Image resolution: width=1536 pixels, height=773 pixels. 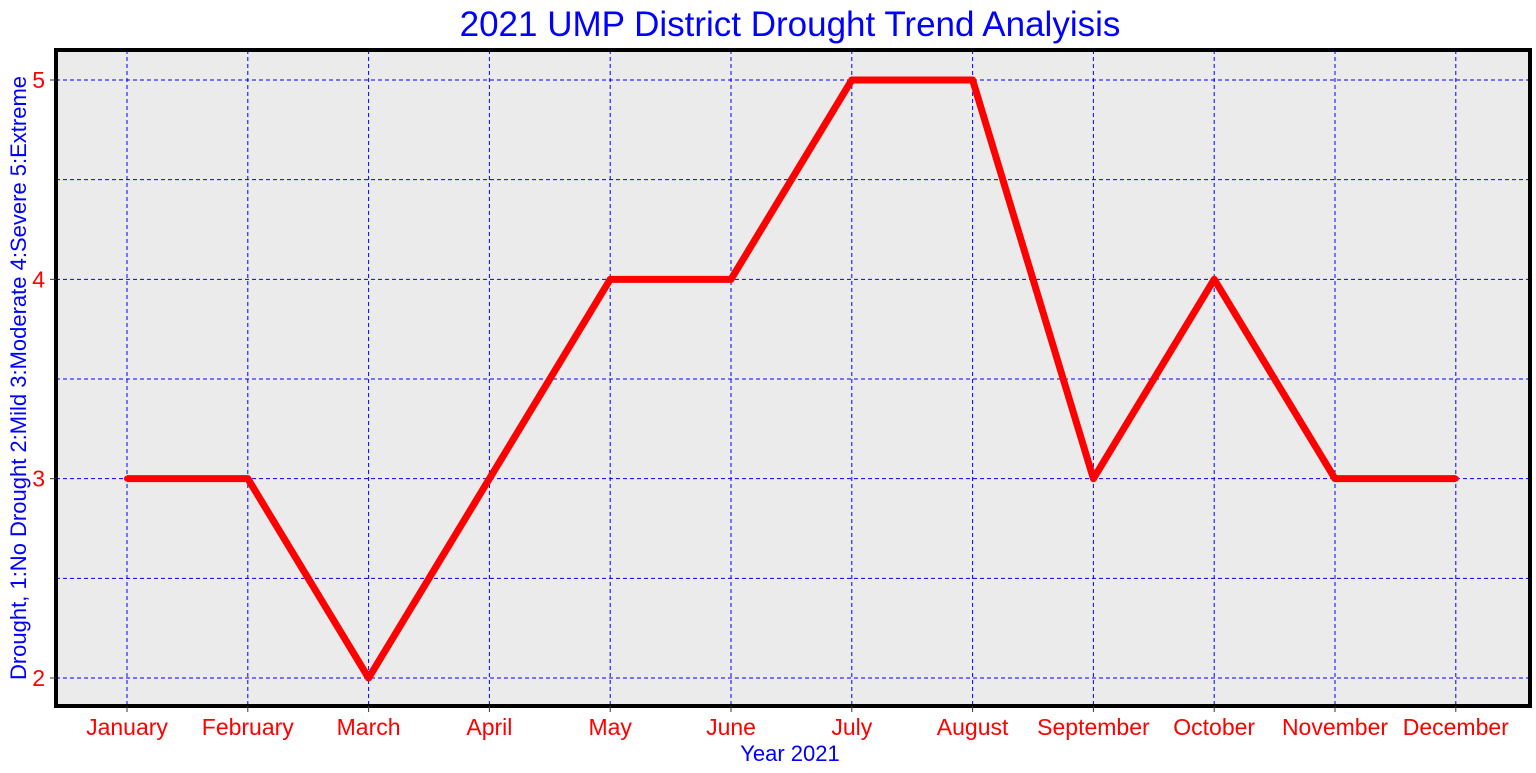 What do you see at coordinates (44, 379) in the screenshot?
I see `y-axis-tick-labels: 2 3 4 5` at bounding box center [44, 379].